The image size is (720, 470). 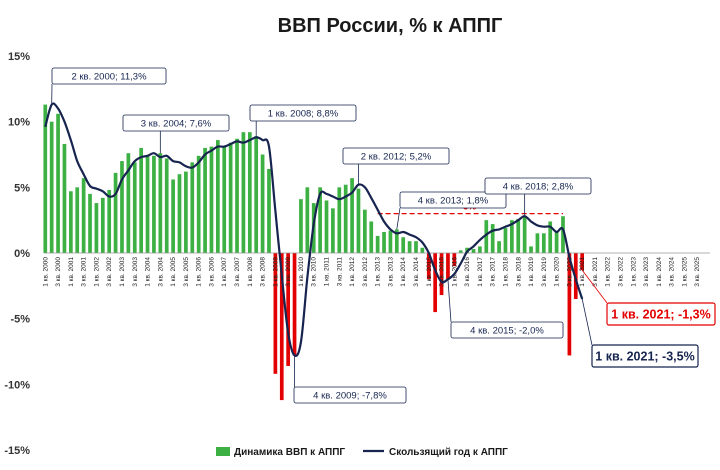 What do you see at coordinates (538, 187) in the screenshot?
I see `annotation-label: 4 кв. 2018; 2,8%` at bounding box center [538, 187].